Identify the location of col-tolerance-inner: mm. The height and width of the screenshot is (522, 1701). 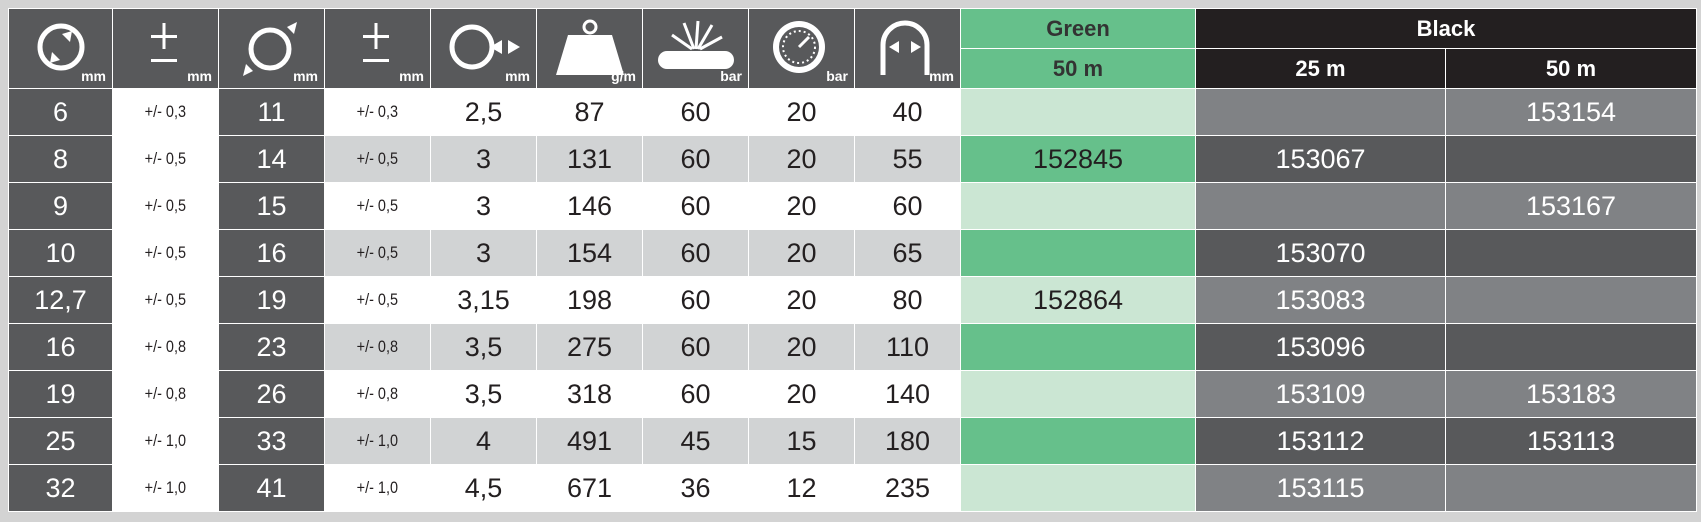
(165, 48).